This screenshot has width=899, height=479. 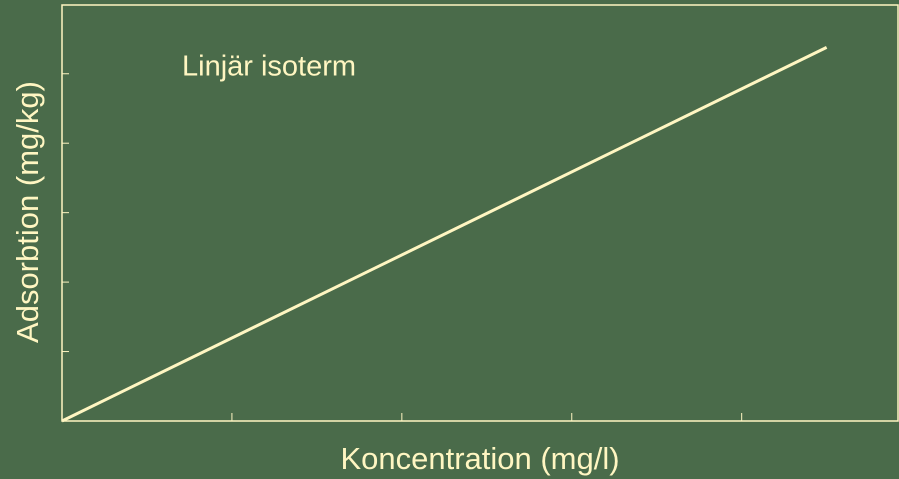 I want to click on annotation: Linjär isoterm, so click(x=269, y=67).